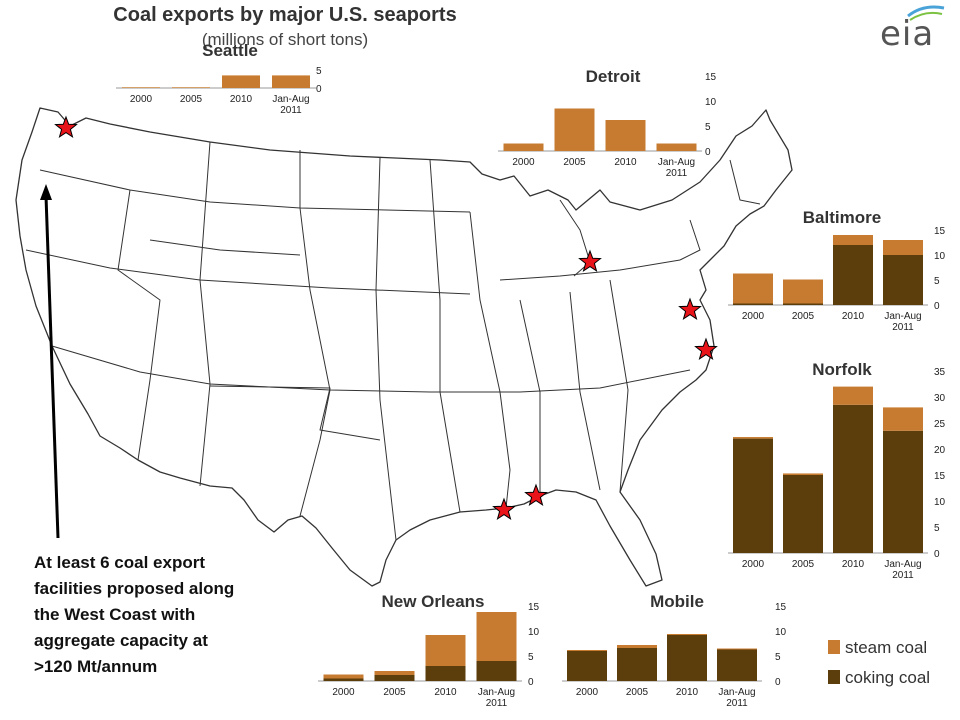 The image size is (960, 720). I want to click on note-line: aggregate capacity at, so click(121, 640).